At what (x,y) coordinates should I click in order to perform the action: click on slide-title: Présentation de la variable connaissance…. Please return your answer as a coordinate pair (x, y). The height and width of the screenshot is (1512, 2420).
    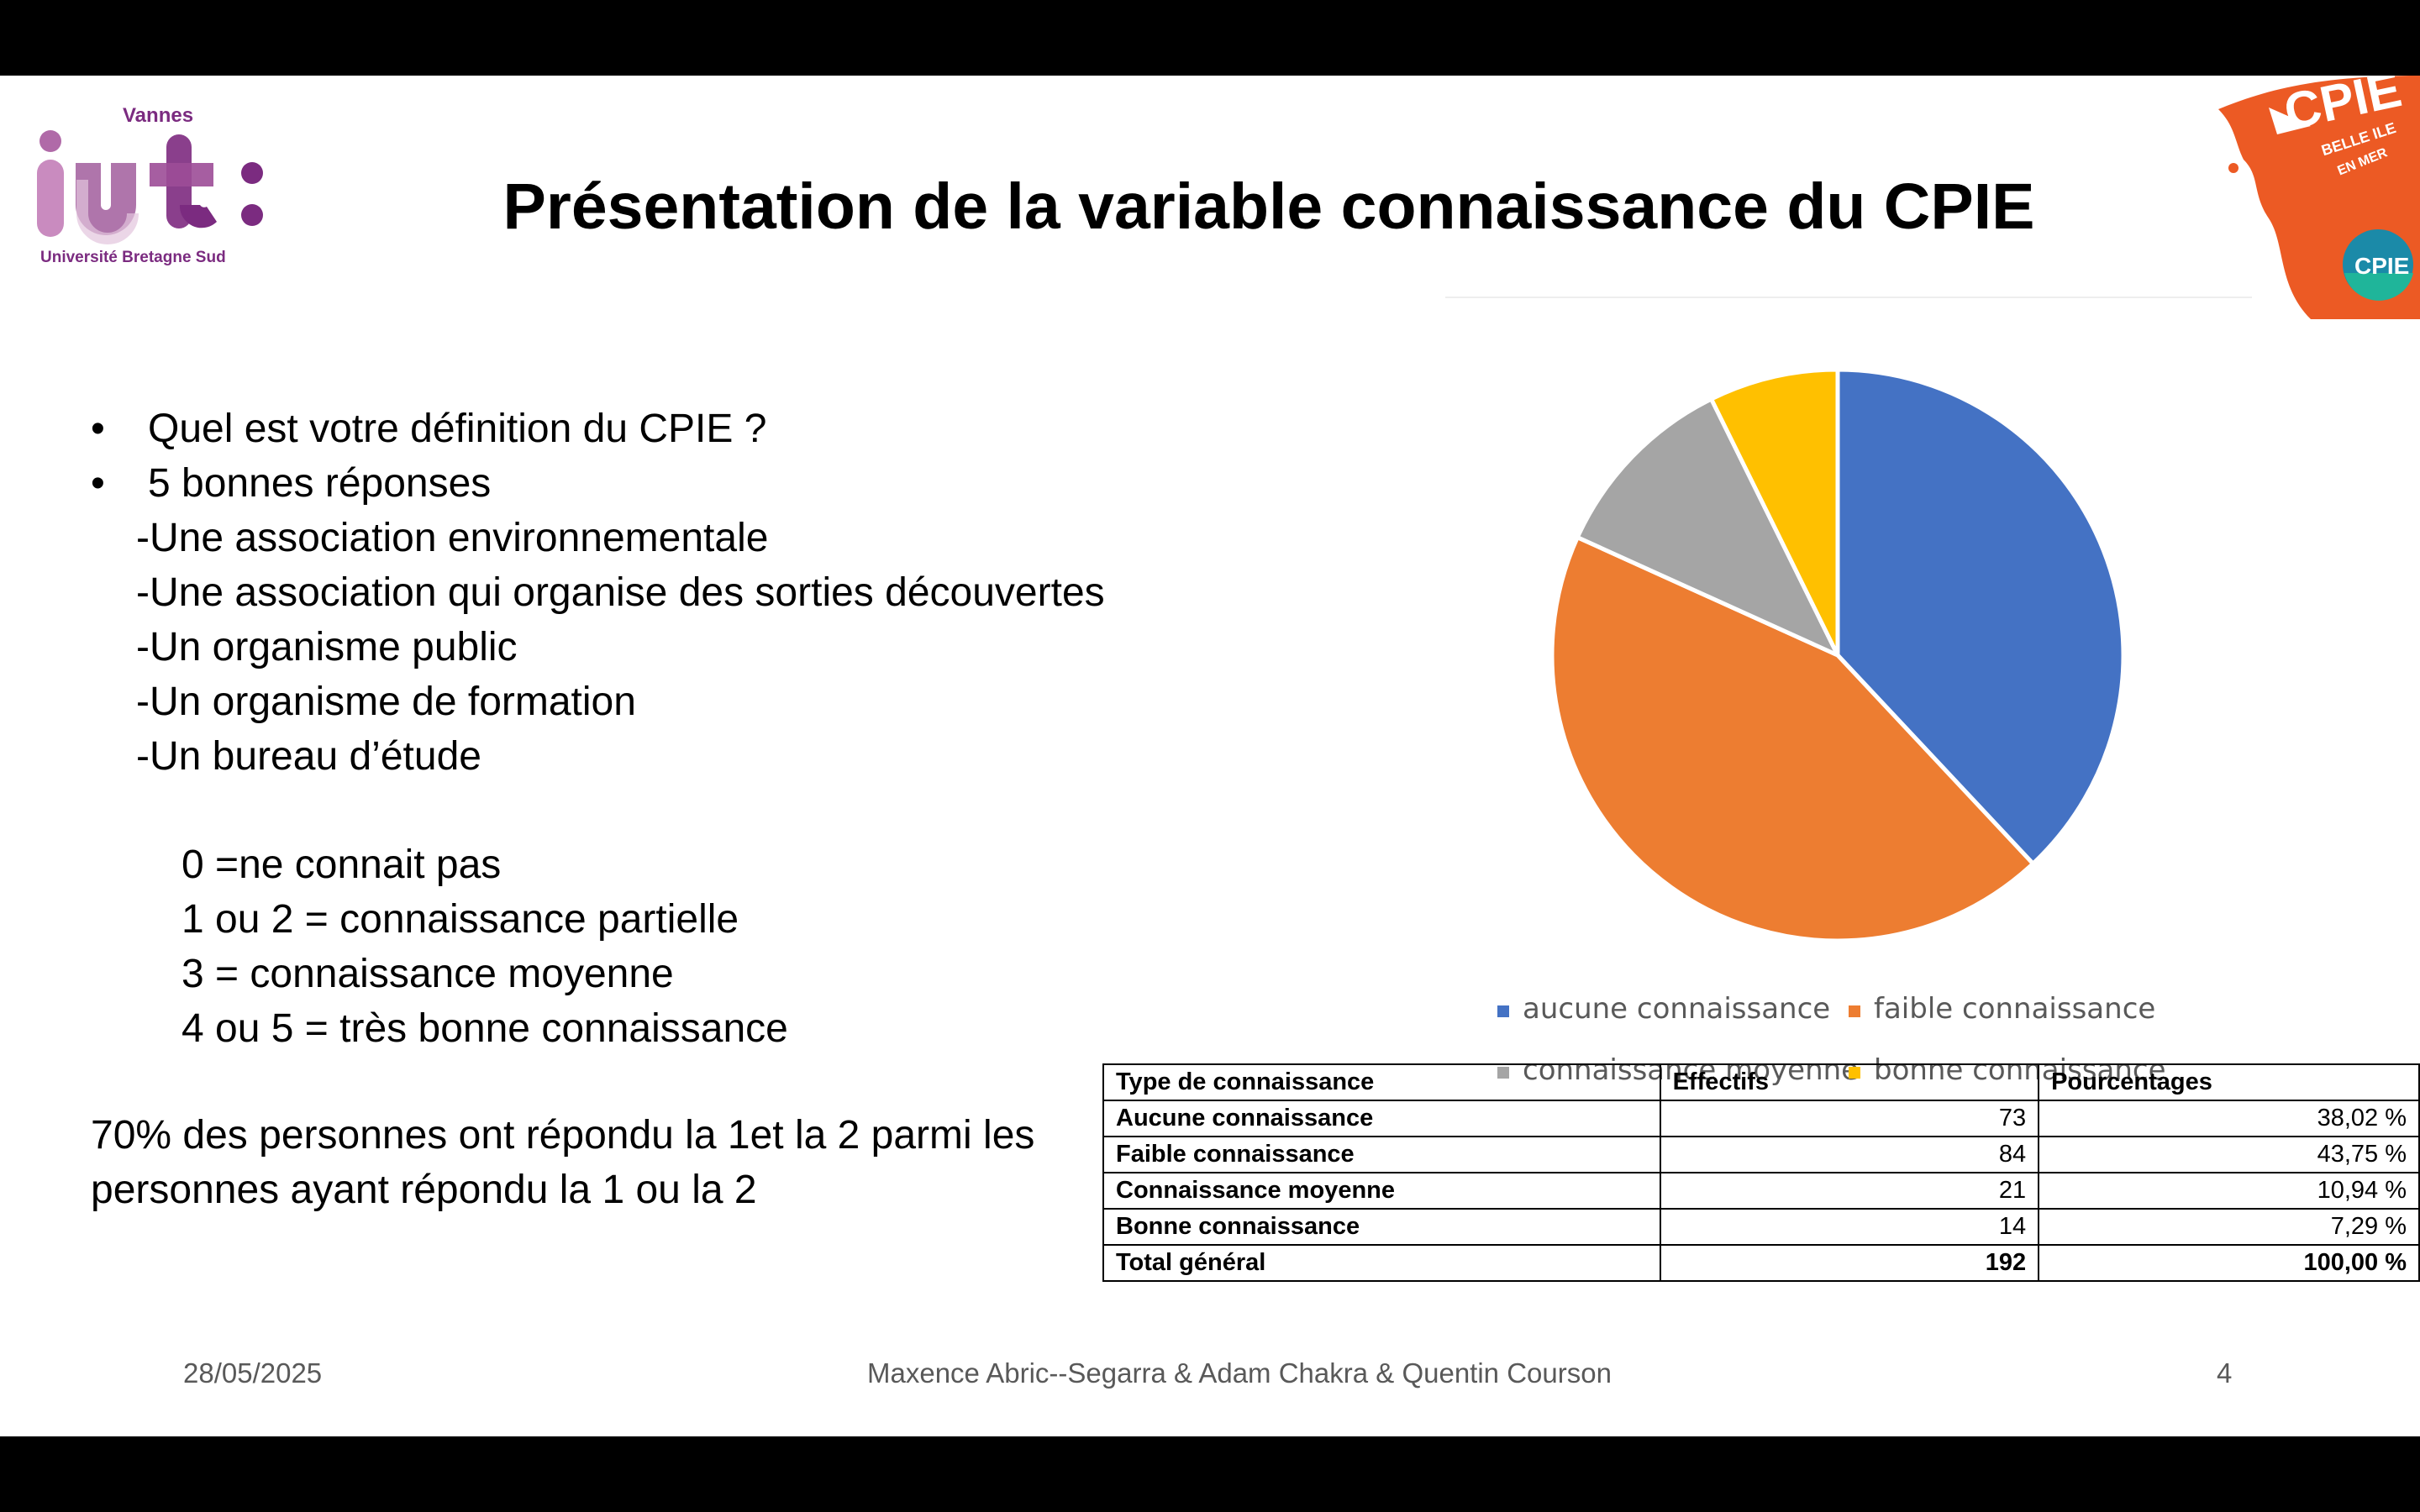
    Looking at the image, I should click on (1268, 207).